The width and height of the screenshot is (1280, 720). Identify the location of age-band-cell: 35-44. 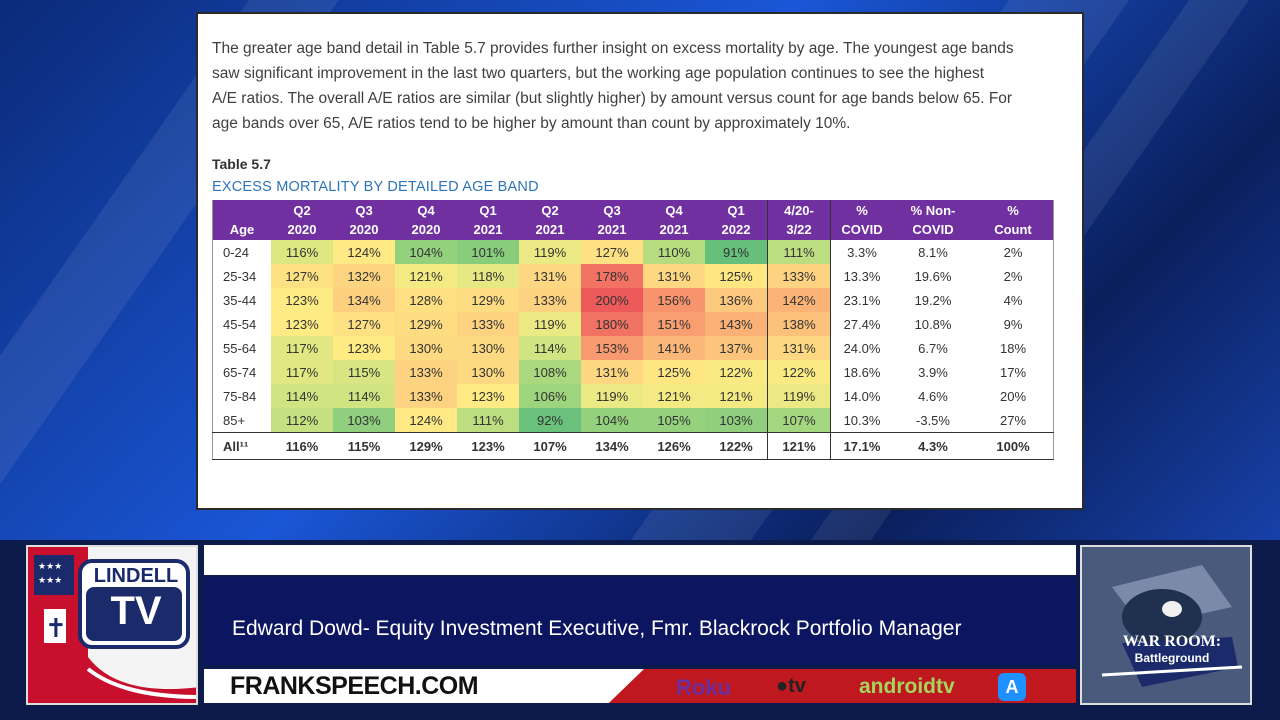
(240, 300).